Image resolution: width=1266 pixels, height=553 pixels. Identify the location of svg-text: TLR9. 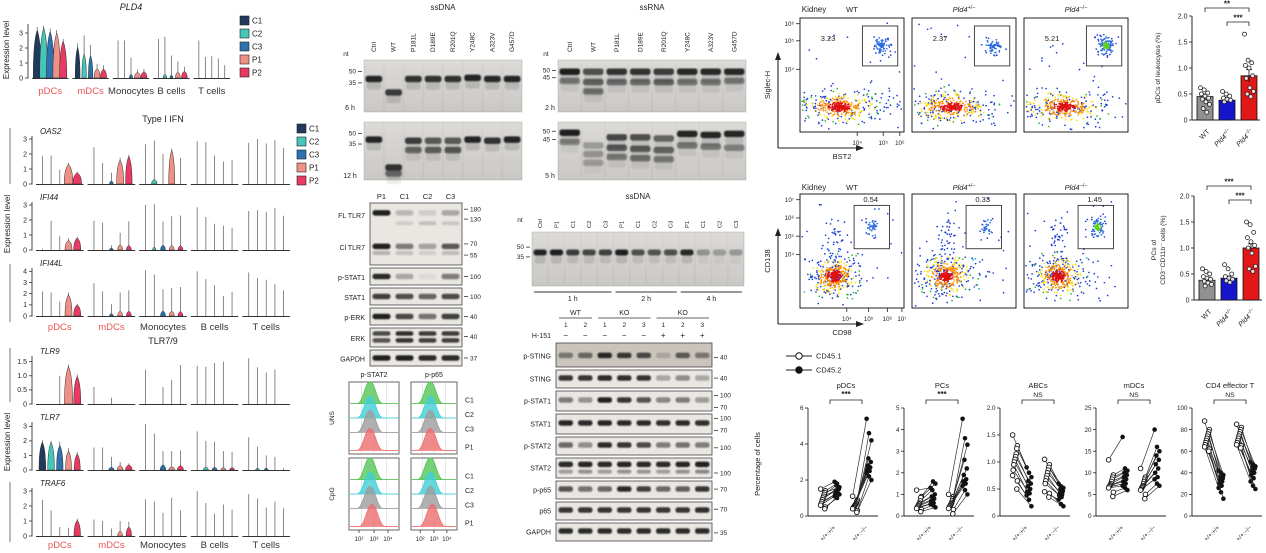
(50, 351).